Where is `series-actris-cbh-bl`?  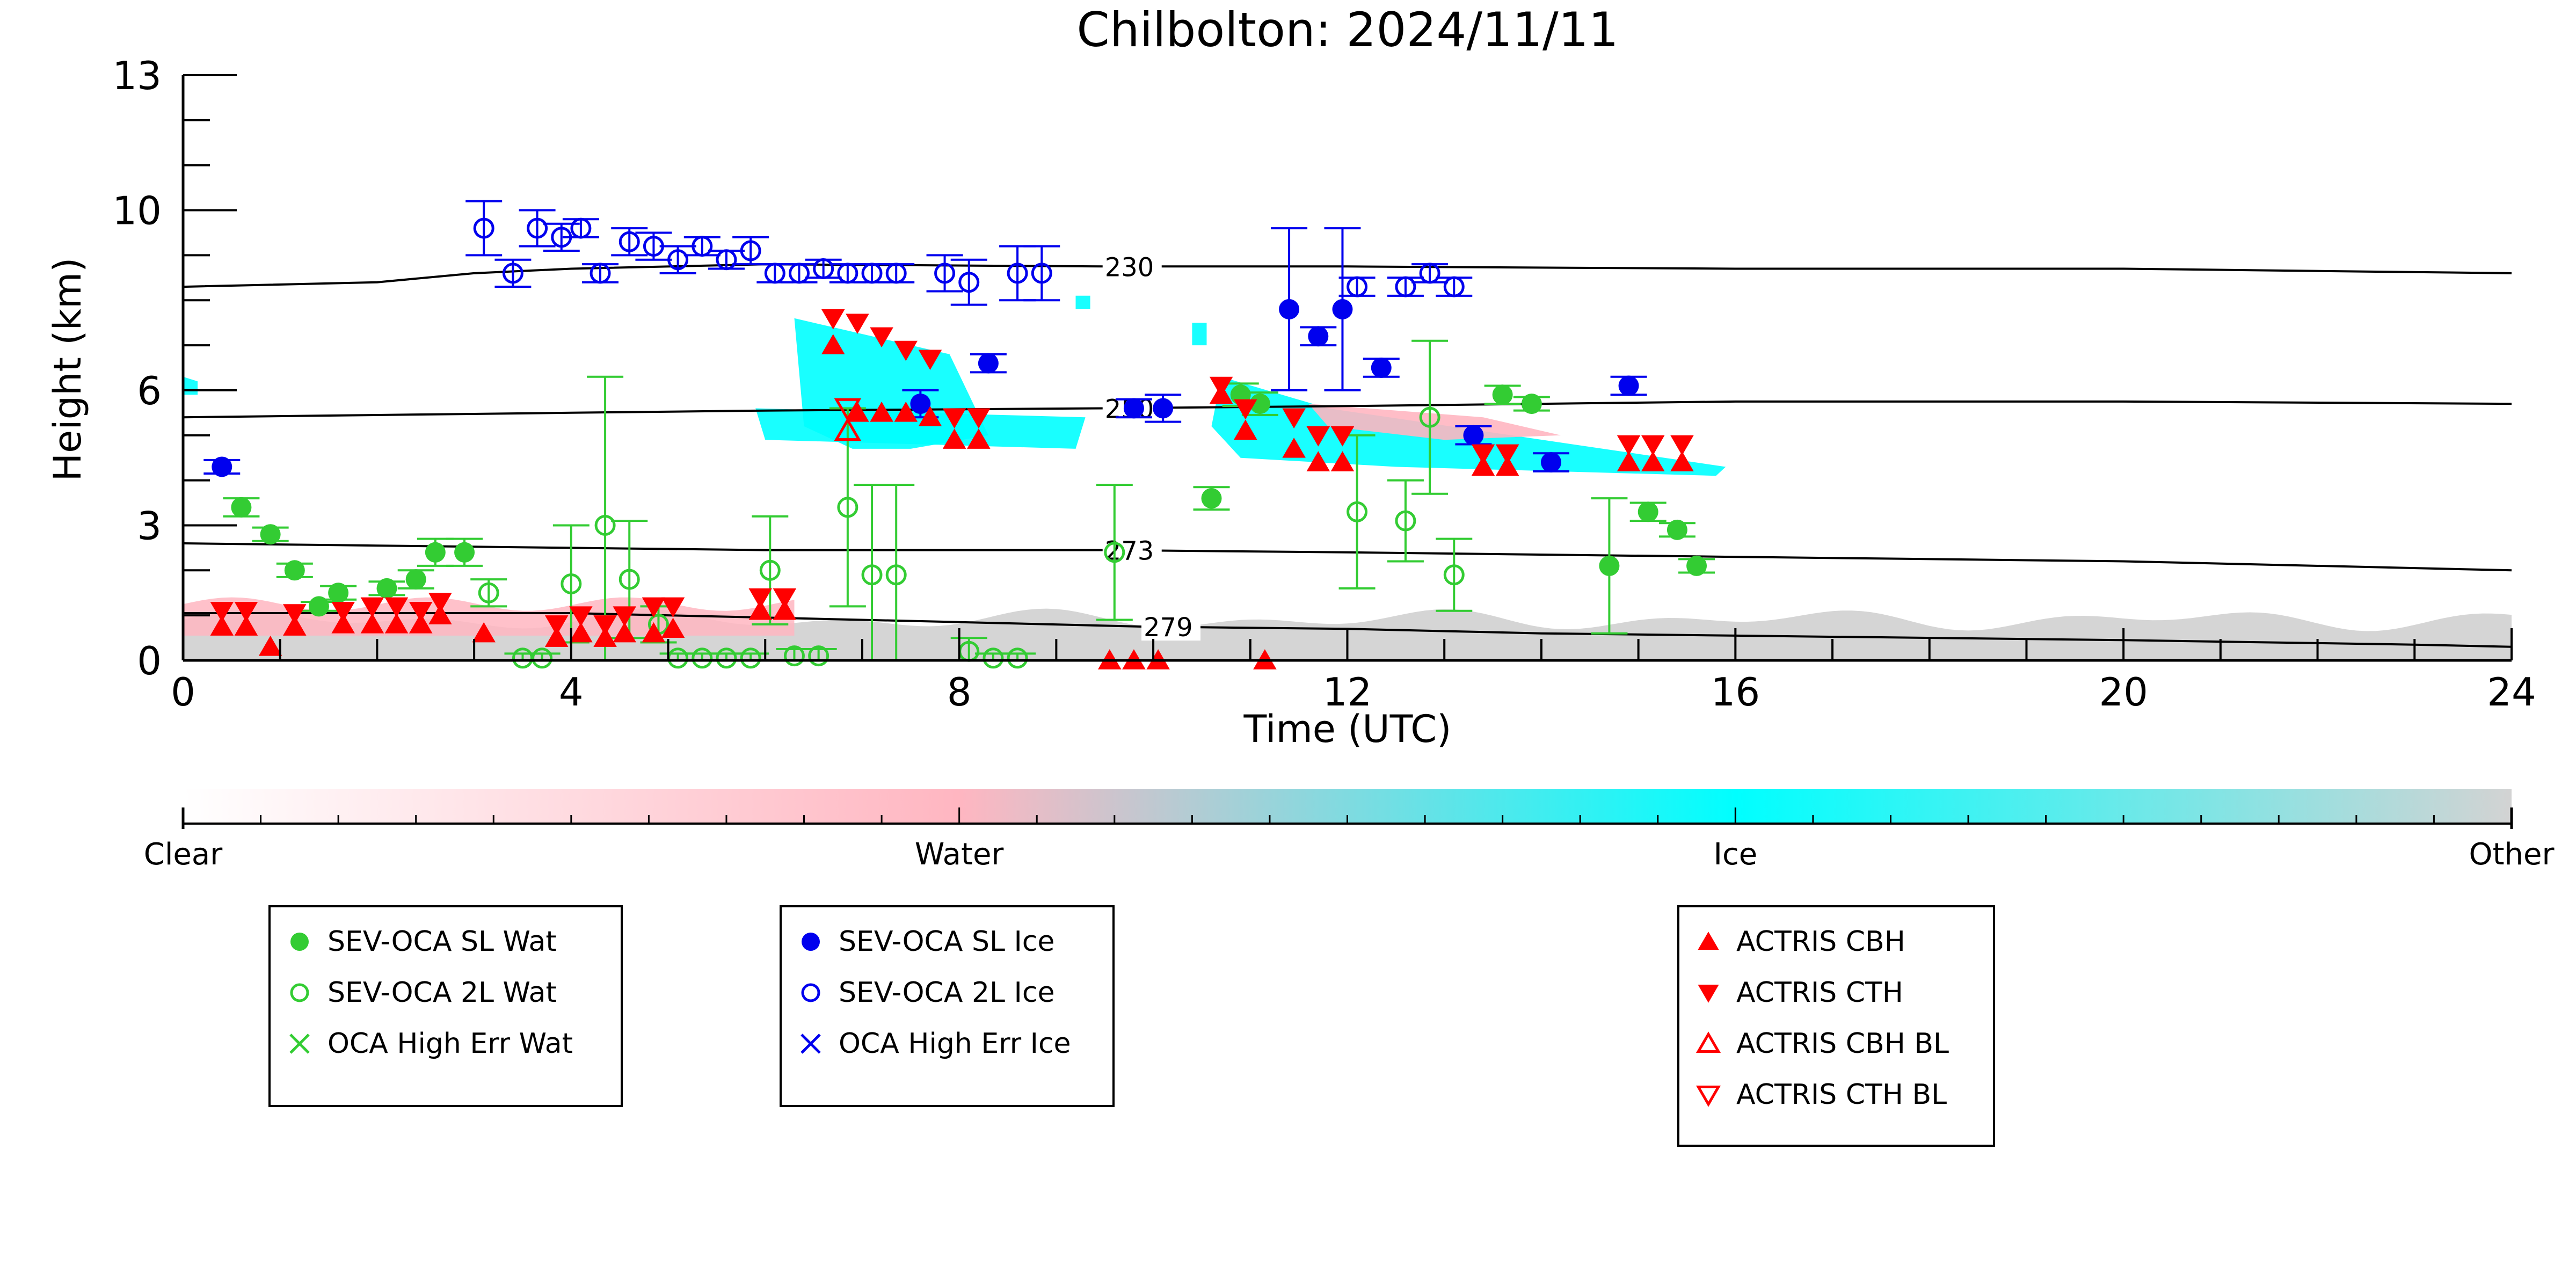 series-actris-cbh-bl is located at coordinates (848, 429).